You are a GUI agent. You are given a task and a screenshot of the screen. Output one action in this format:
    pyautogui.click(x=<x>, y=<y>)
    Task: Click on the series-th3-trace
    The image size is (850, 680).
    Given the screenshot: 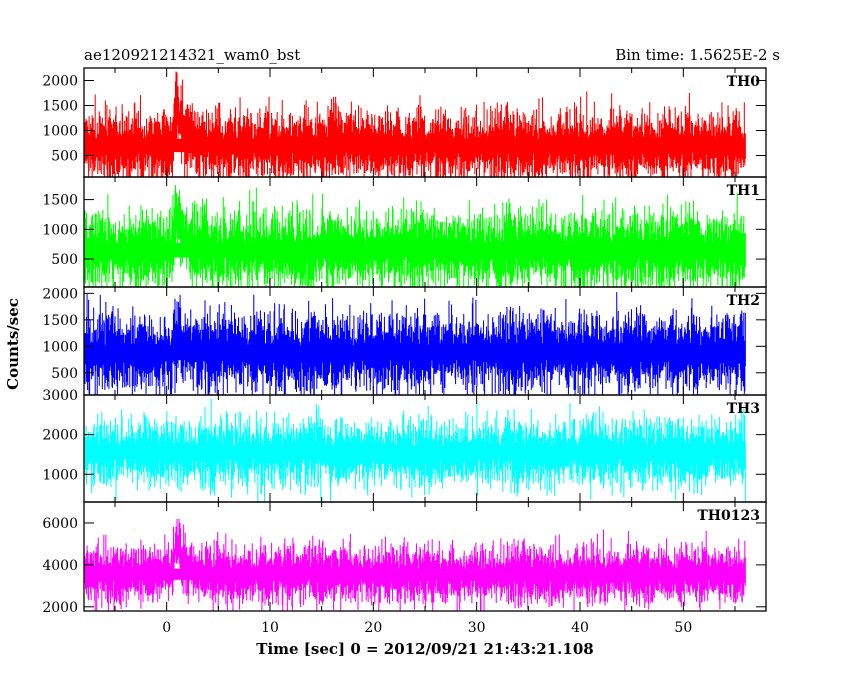 What is the action you would take?
    pyautogui.click(x=415, y=450)
    